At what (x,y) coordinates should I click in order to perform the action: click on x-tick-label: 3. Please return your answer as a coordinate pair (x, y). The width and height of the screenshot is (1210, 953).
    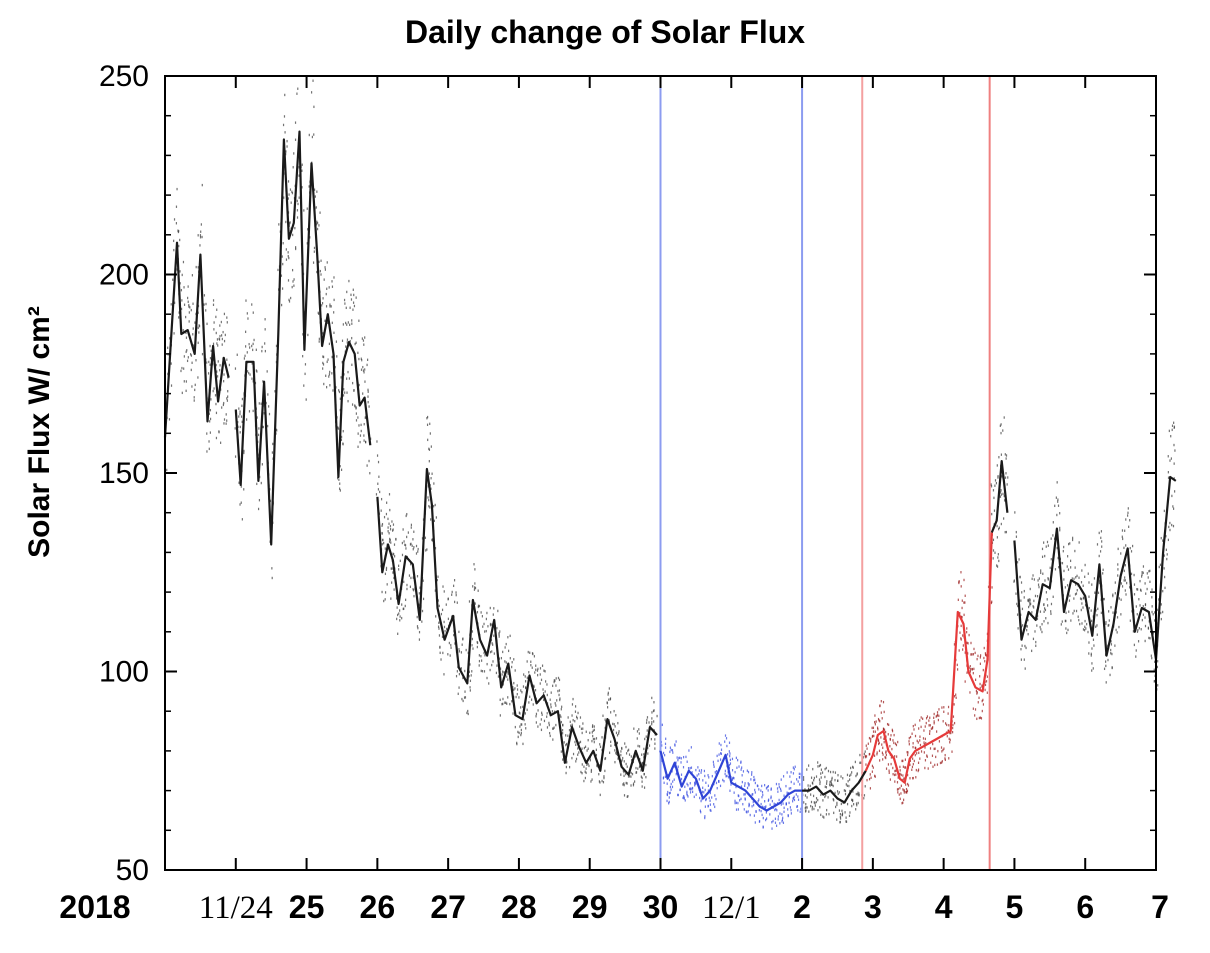
    Looking at the image, I should click on (873, 907).